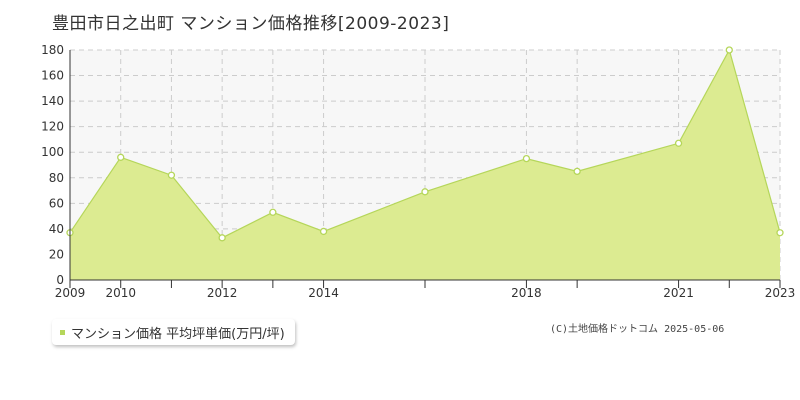 This screenshot has width=800, height=400. I want to click on copyright-credit: (C)土地価格ドットコム 2025-05-06, so click(637, 329).